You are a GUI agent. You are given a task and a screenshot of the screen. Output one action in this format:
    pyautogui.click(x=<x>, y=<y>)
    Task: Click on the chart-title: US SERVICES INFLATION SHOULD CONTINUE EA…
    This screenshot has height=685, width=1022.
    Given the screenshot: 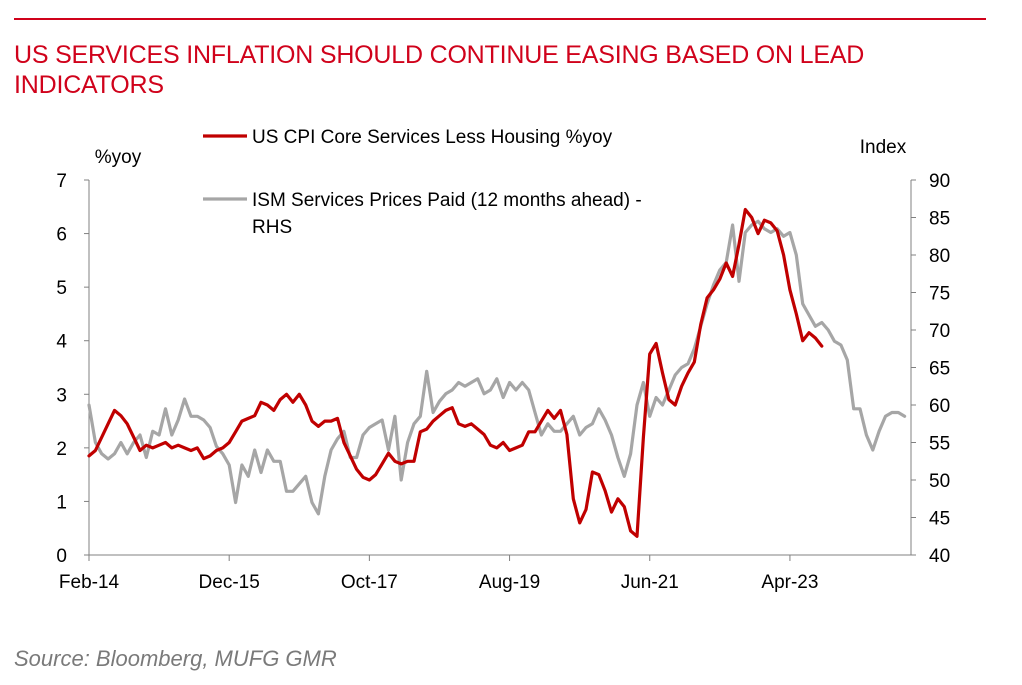 What is the action you would take?
    pyautogui.click(x=439, y=70)
    